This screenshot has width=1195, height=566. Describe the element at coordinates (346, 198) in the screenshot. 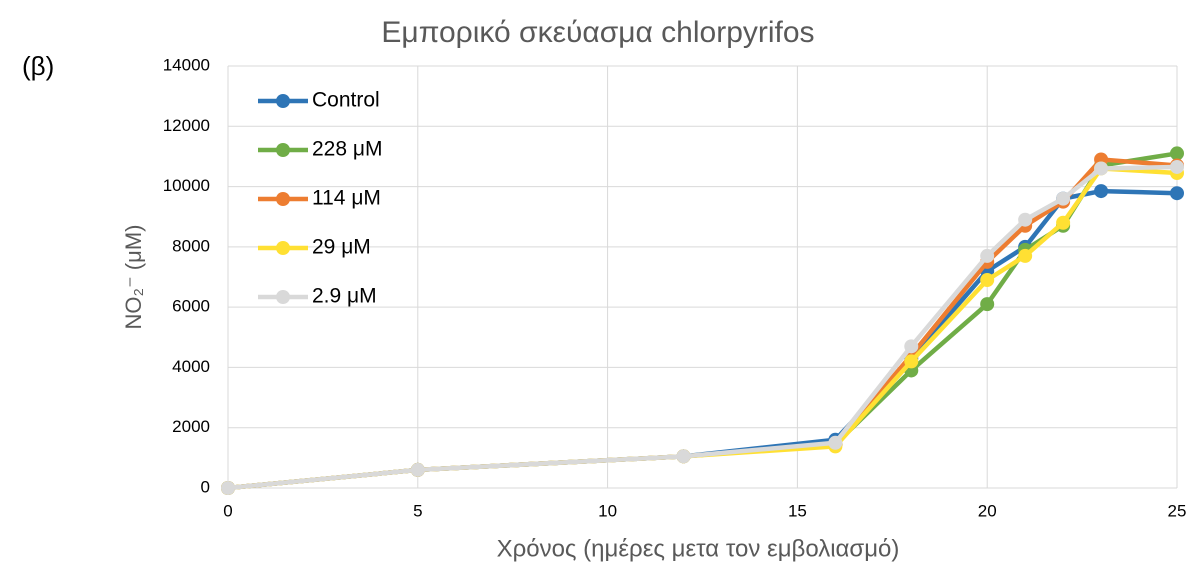

I see `legend-label: 114 μM` at that location.